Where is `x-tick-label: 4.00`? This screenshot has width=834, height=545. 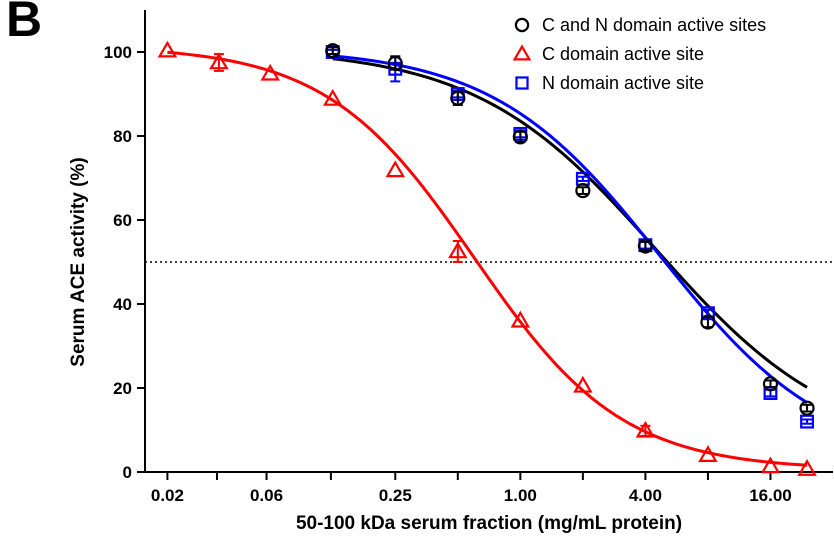
x-tick-label: 4.00 is located at coordinates (645, 495).